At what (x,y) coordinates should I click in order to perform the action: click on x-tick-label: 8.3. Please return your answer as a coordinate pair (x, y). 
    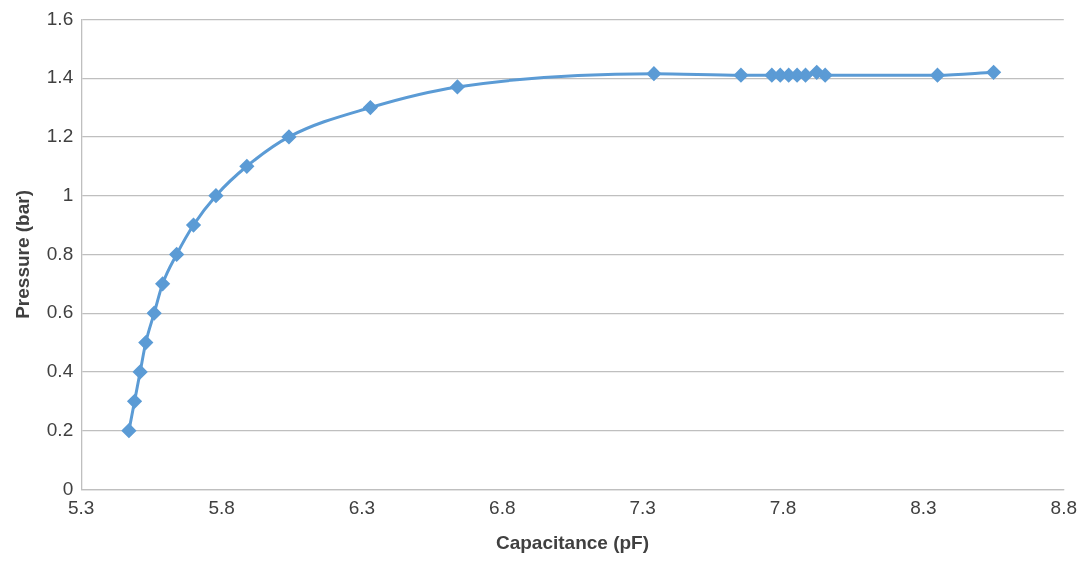
    Looking at the image, I should click on (923, 508).